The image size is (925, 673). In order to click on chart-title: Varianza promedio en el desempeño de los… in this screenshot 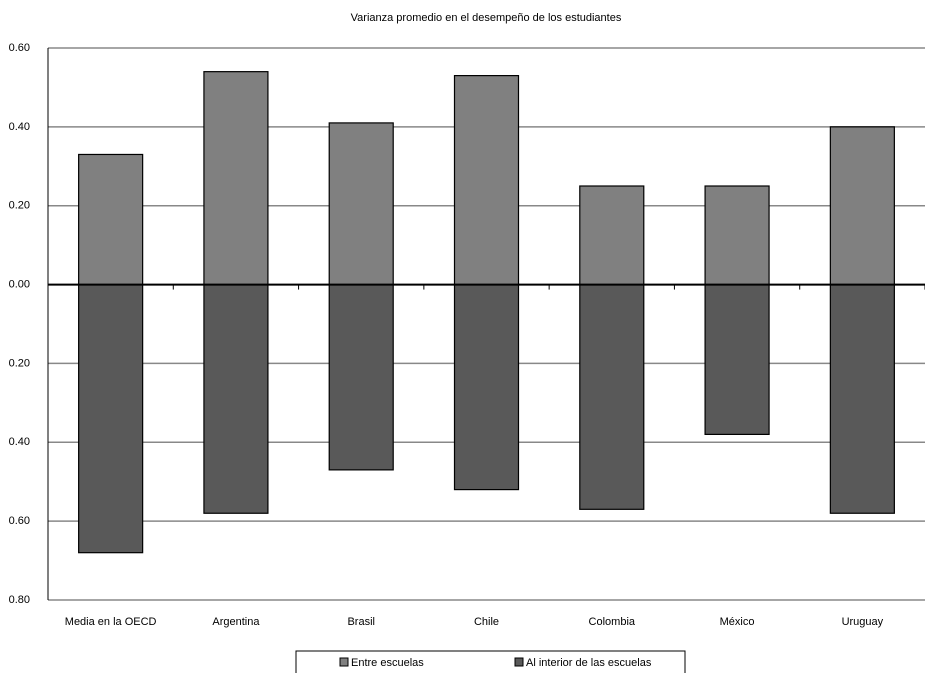, I will do `click(486, 18)`.